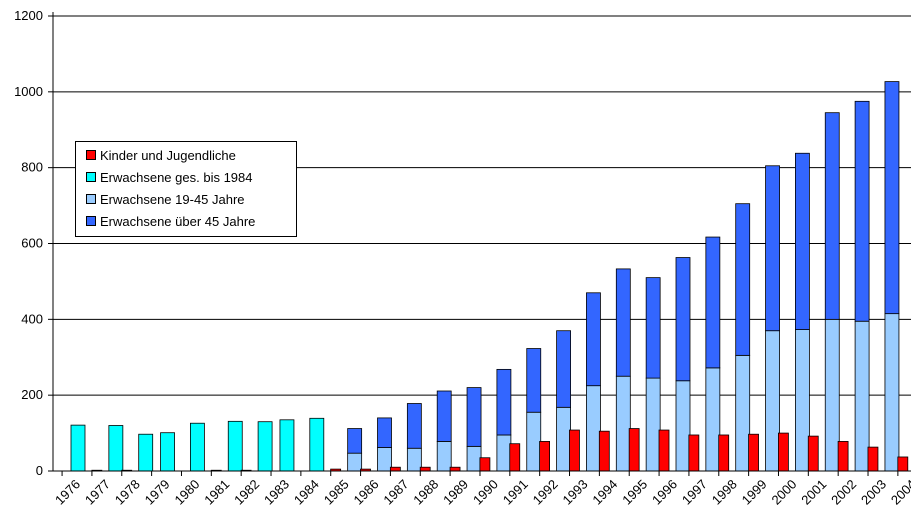 This screenshot has height=516, width=911. I want to click on legend-label: Erwachsene über 45 Jahre, so click(178, 221).